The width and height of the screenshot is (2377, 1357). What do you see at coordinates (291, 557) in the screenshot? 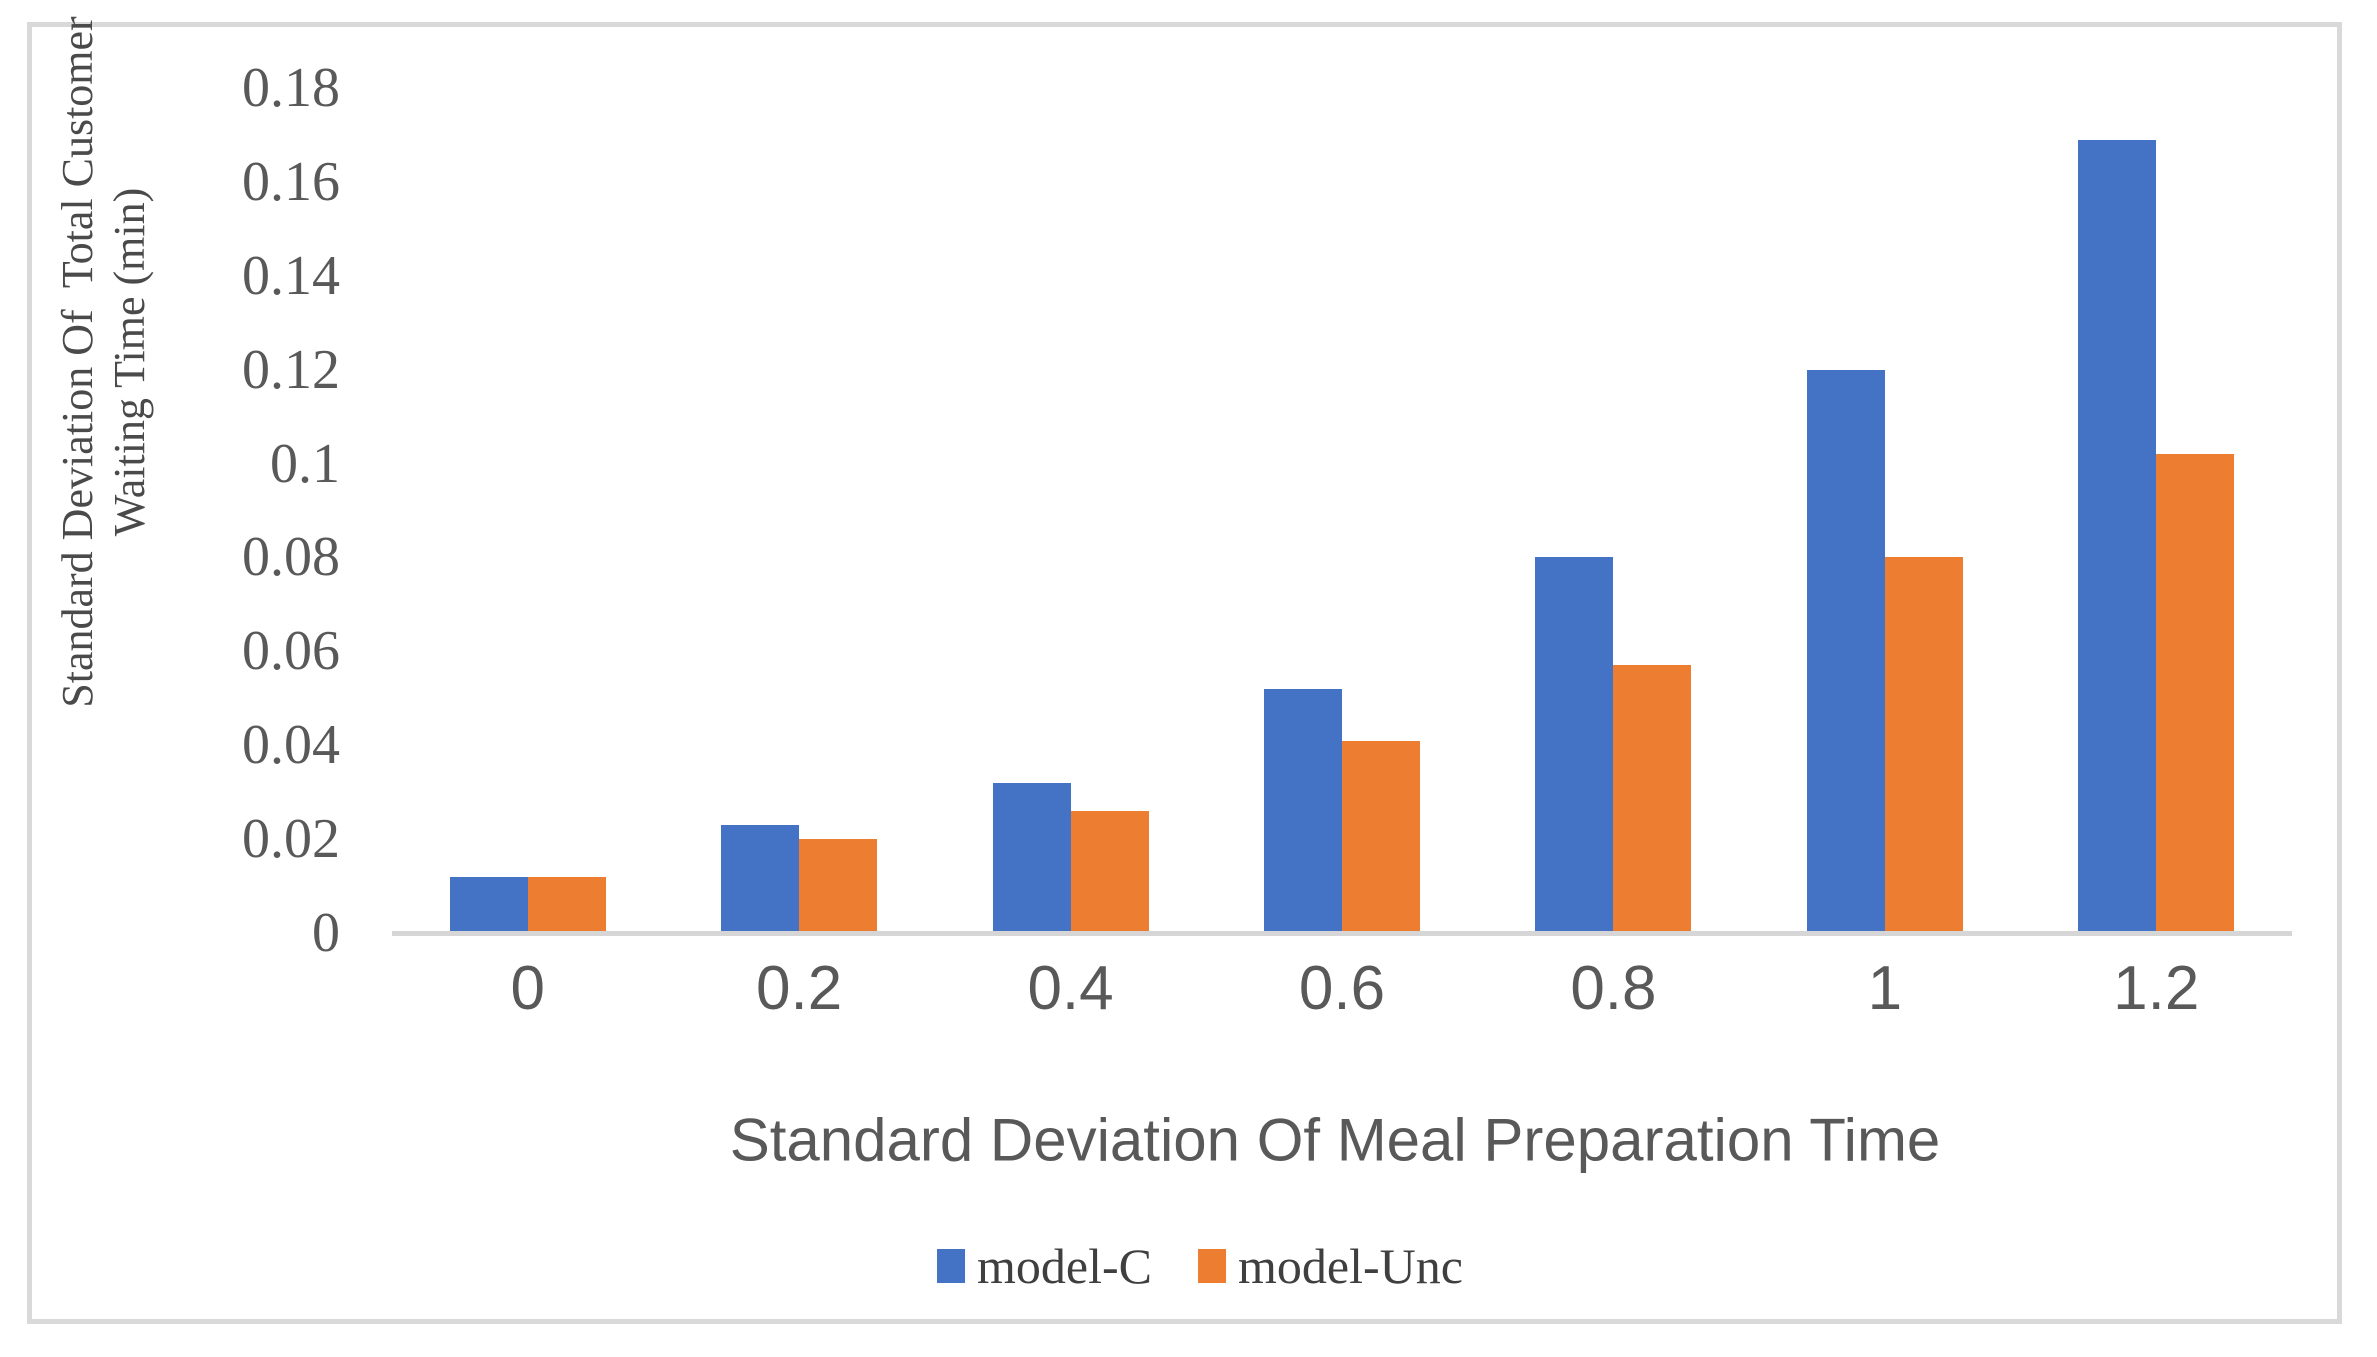
I see `y-tick-label: 0.08` at bounding box center [291, 557].